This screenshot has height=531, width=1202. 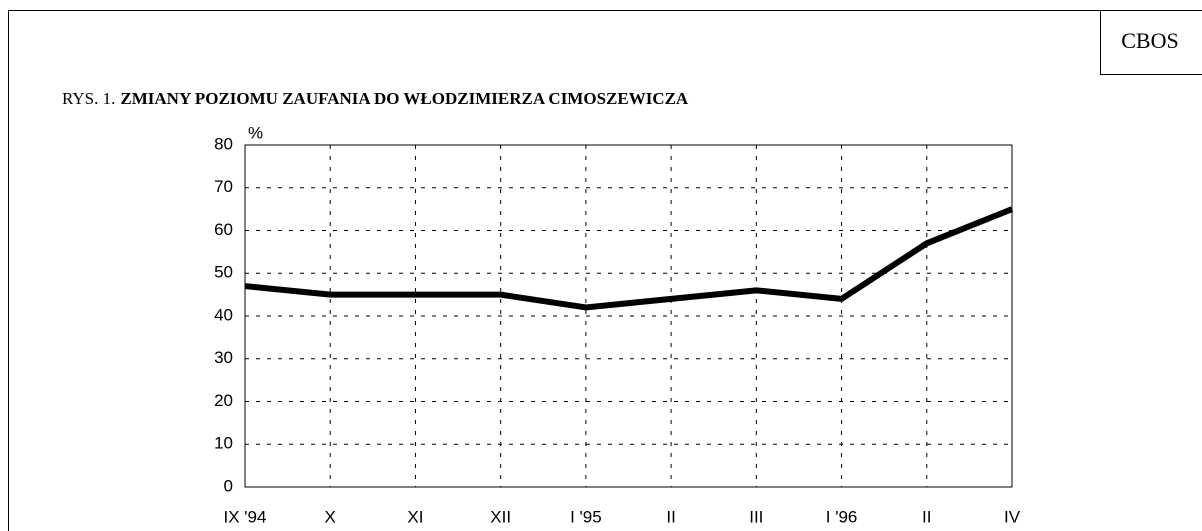 I want to click on y-axis-label: %, so click(x=255, y=132).